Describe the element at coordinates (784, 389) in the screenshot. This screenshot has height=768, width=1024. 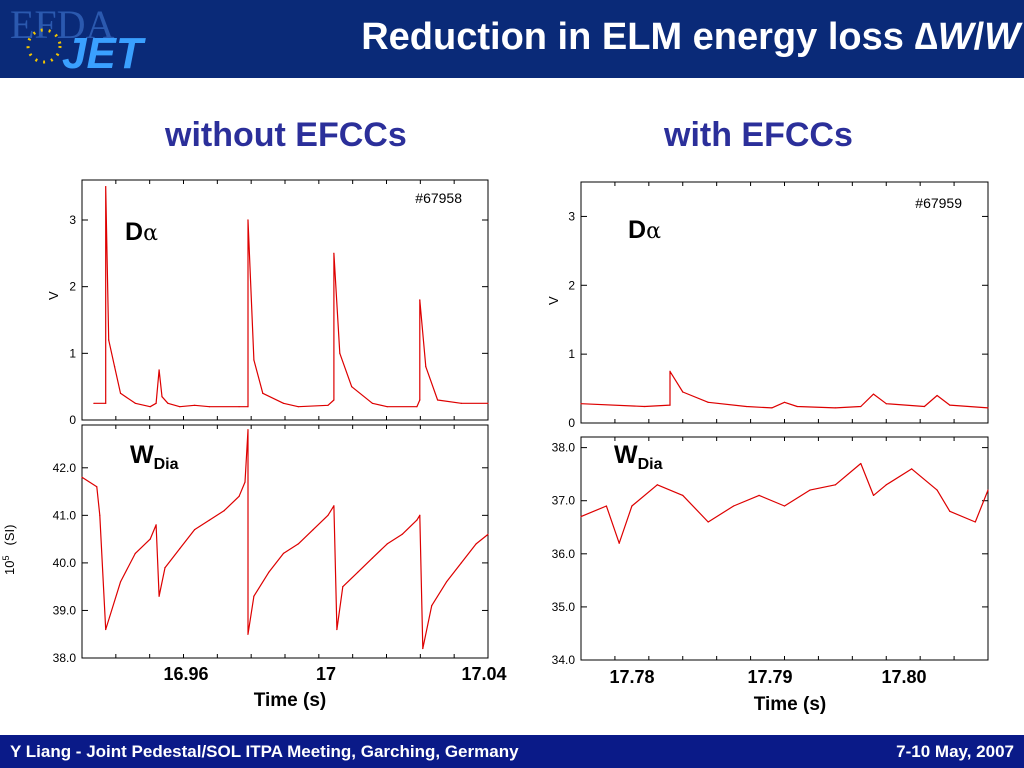
I see `right-top-series-line` at that location.